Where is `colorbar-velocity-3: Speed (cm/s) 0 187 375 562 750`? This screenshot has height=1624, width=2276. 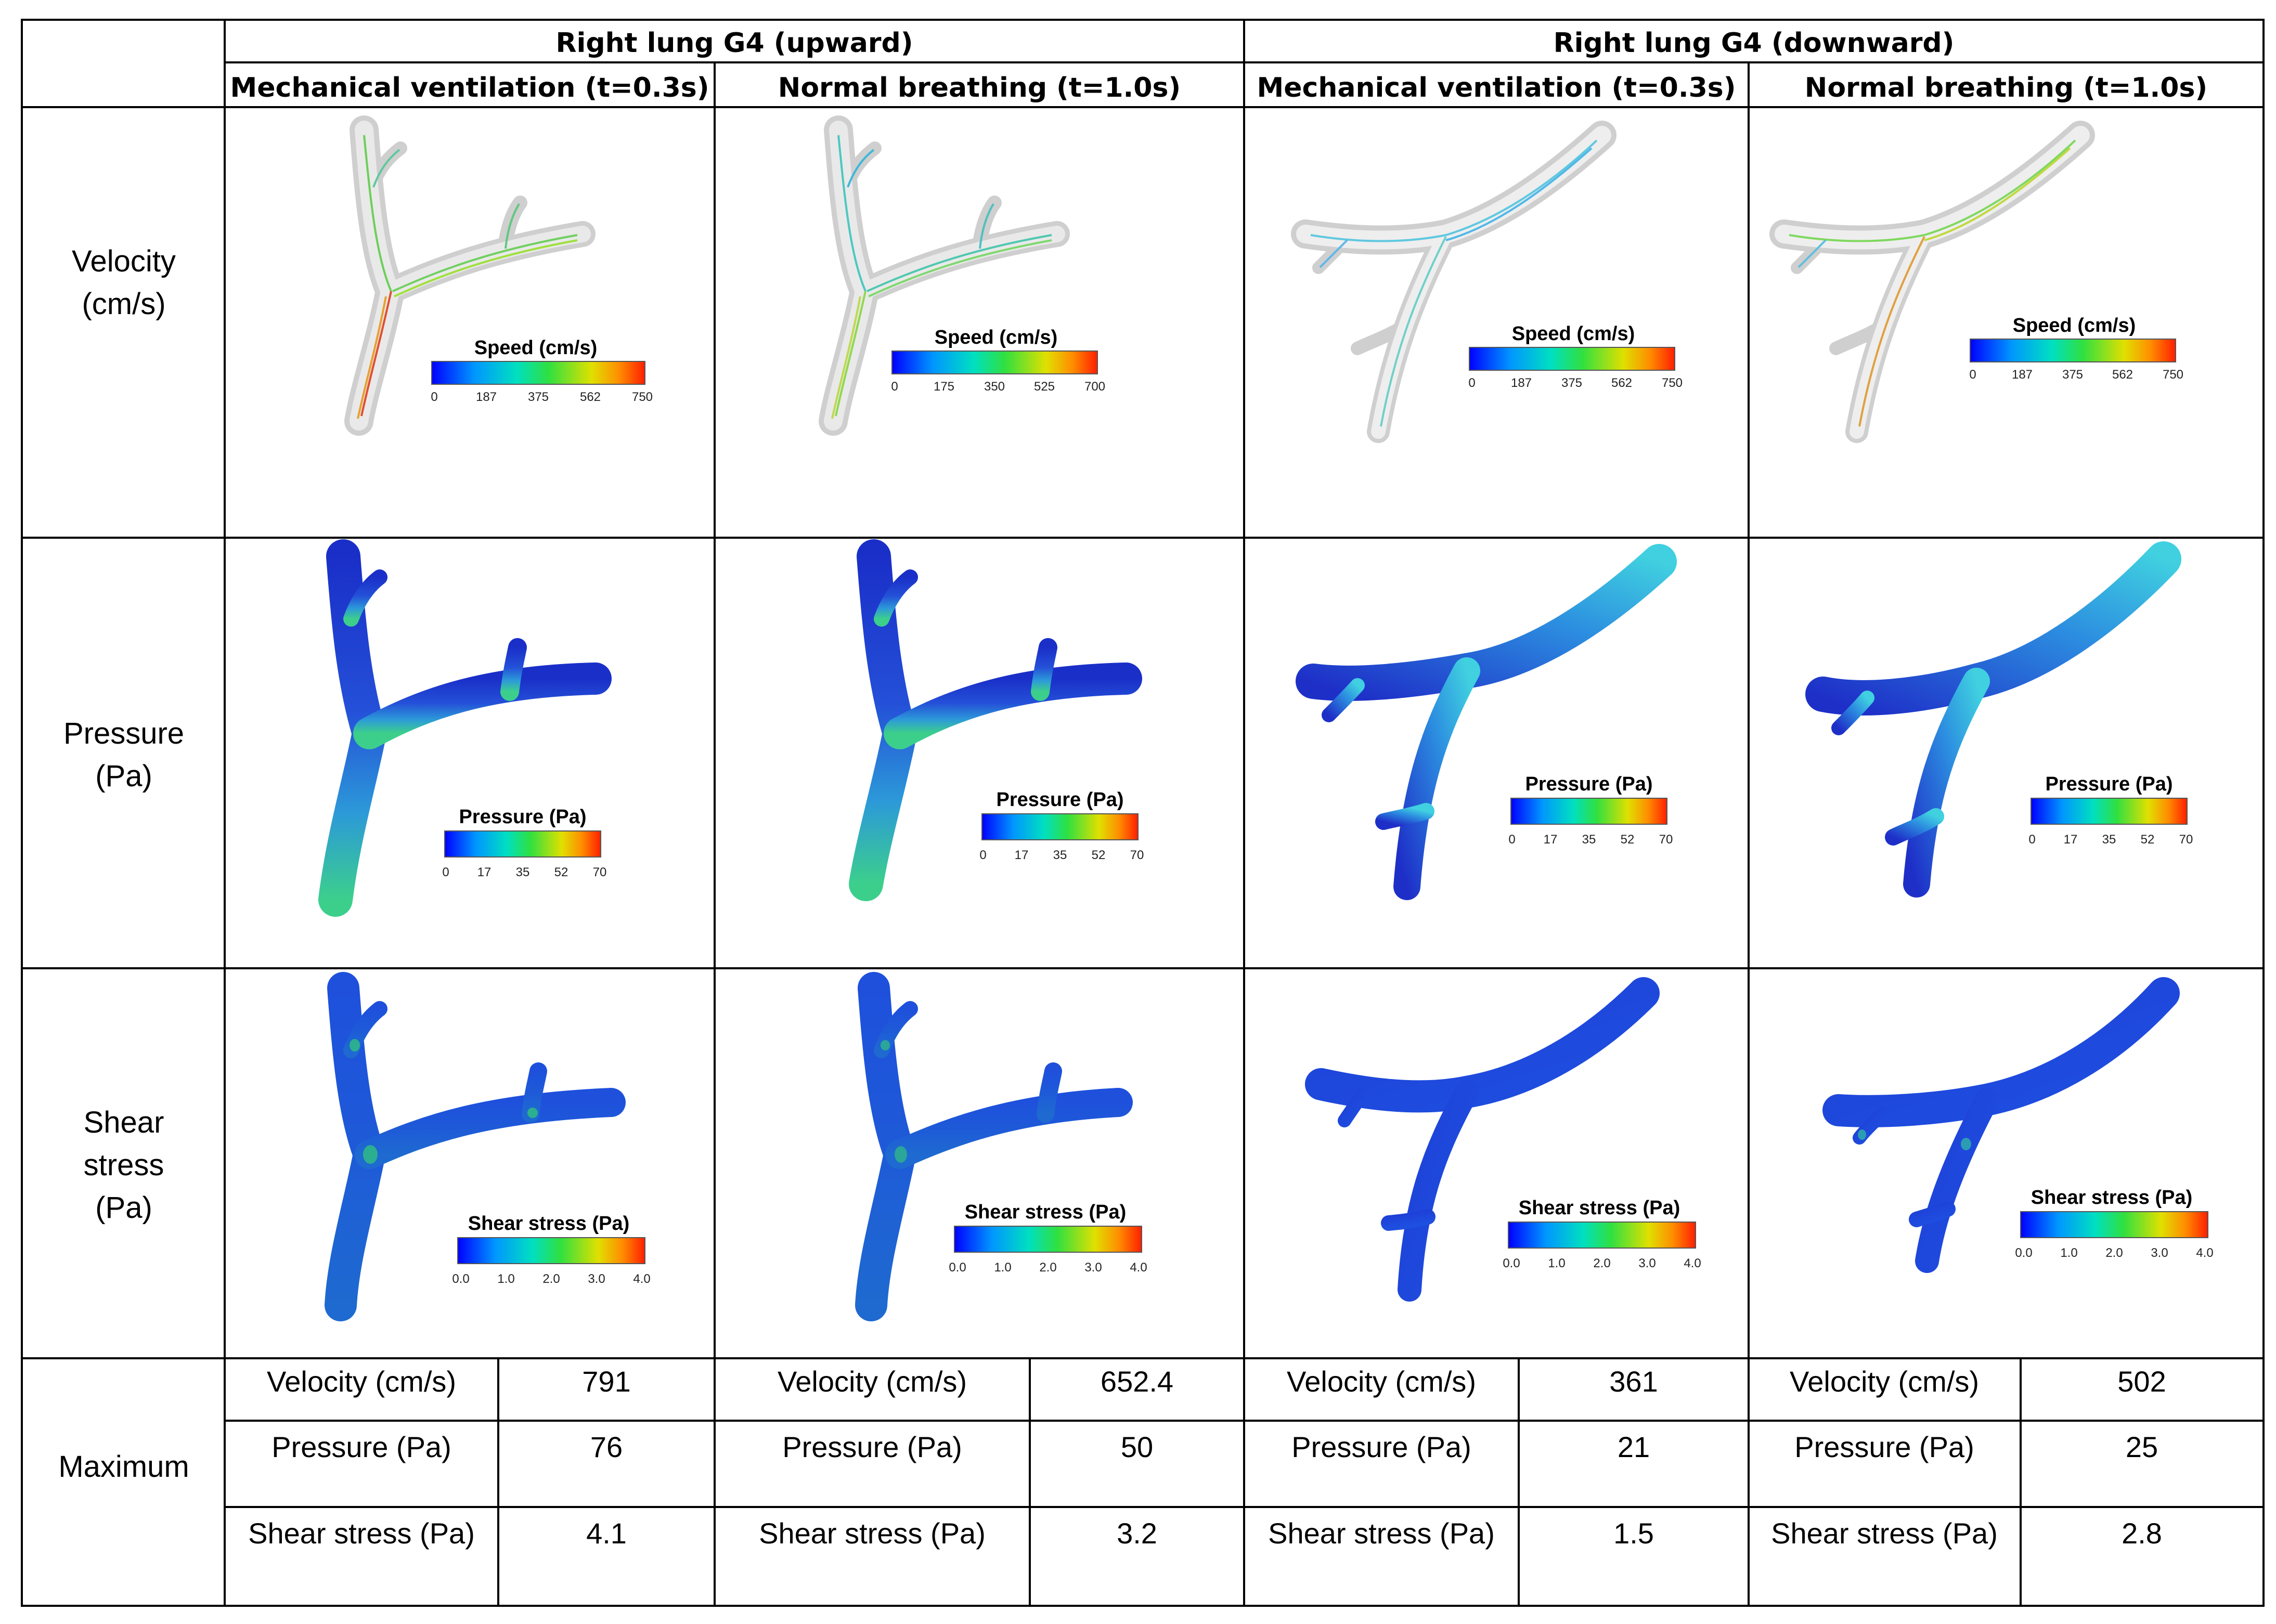
colorbar-velocity-3: Speed (cm/s) 0 187 375 562 750 is located at coordinates (1575, 356).